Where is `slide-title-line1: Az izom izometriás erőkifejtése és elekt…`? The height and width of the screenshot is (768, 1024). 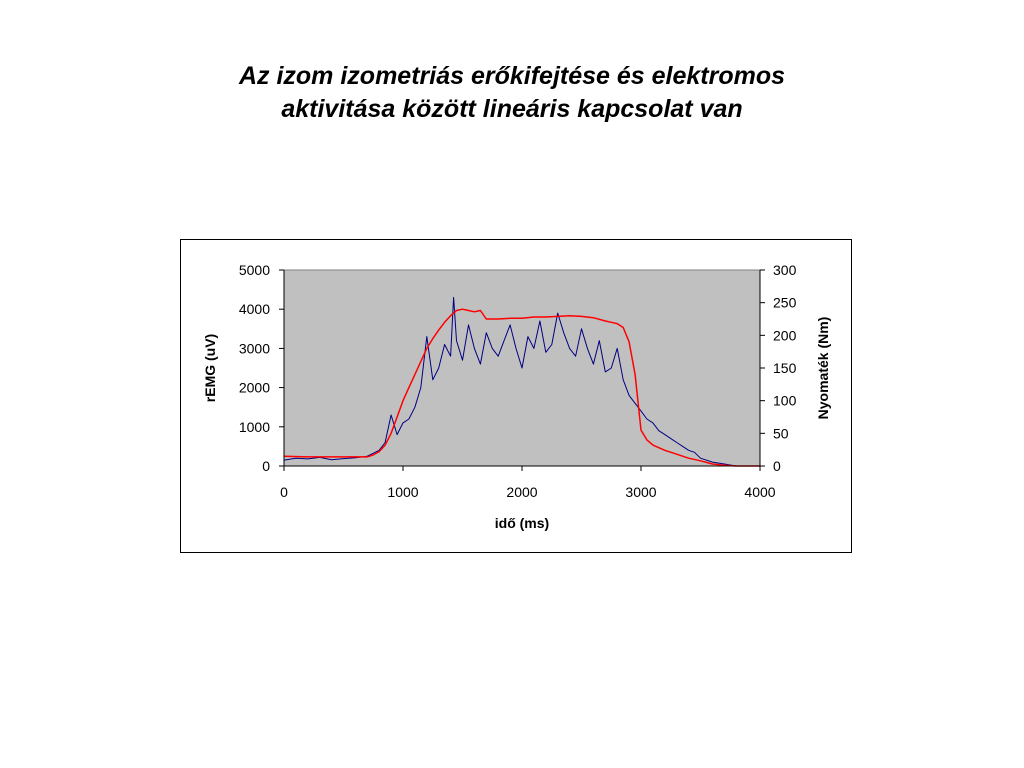 slide-title-line1: Az izom izometriás erőkifejtése és elekt… is located at coordinates (512, 76).